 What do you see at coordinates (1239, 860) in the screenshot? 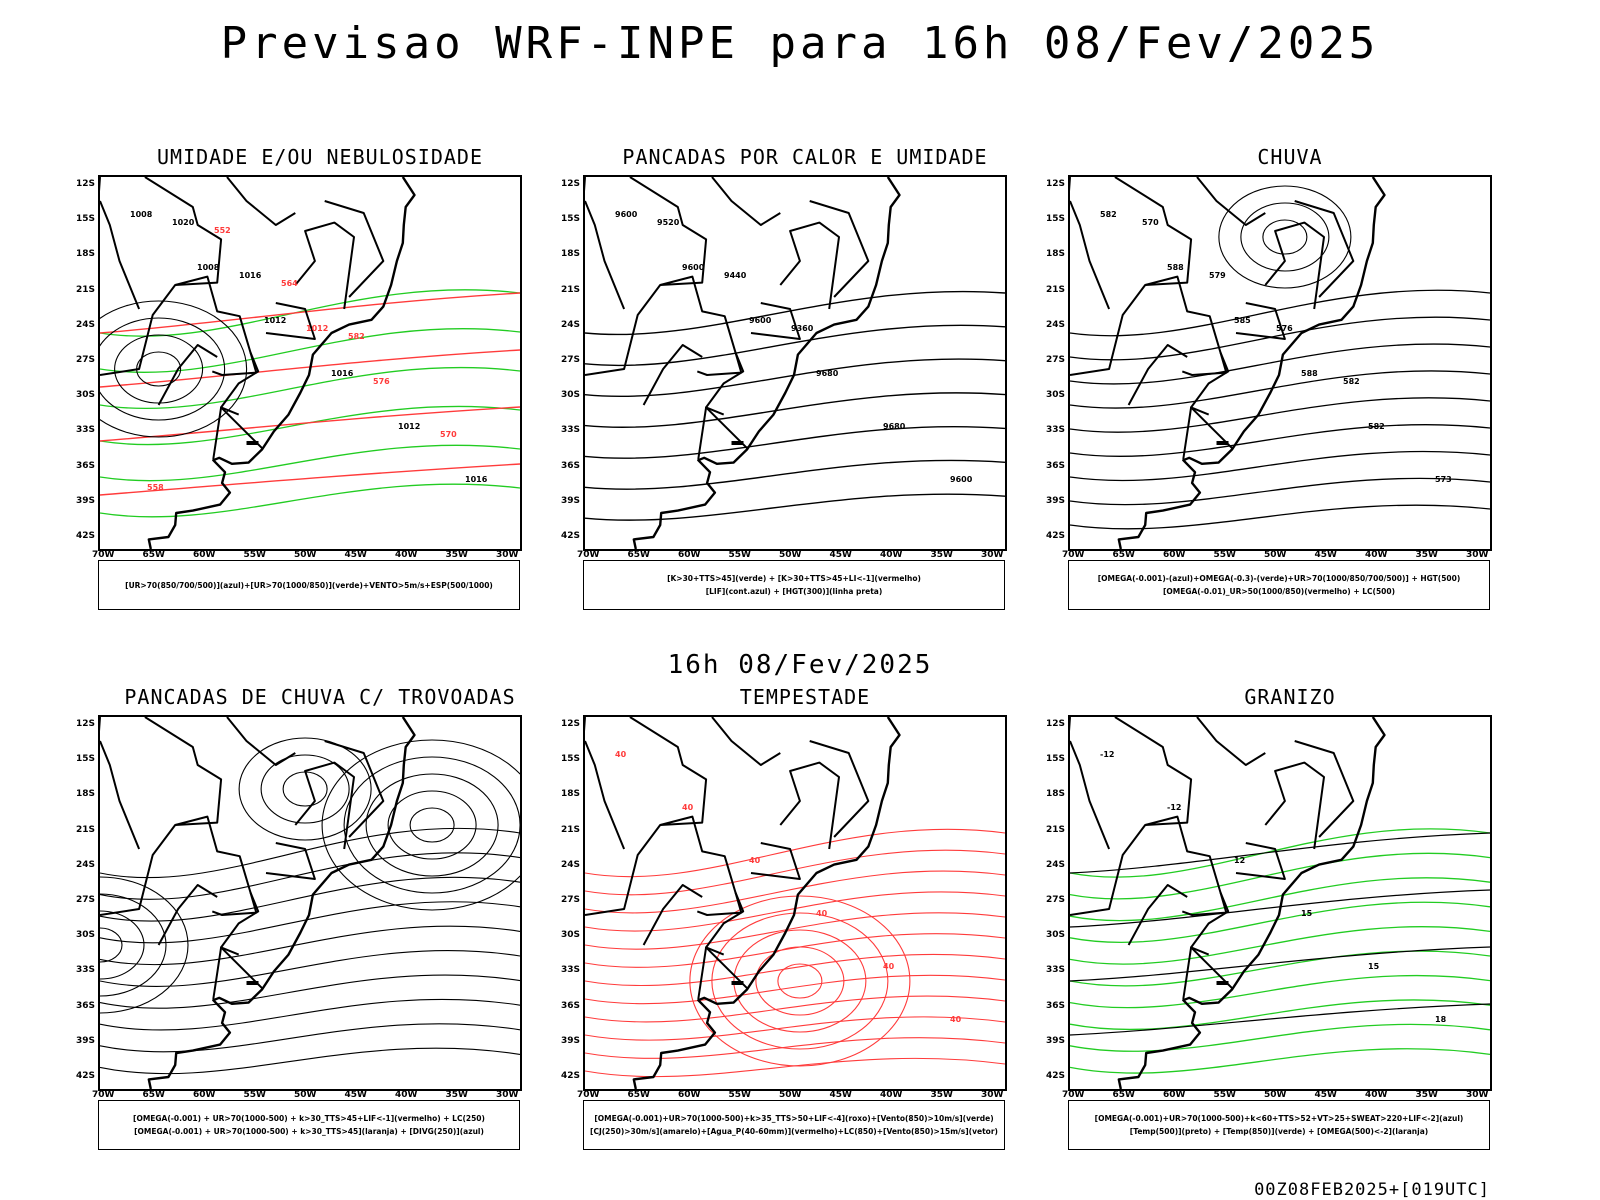
I see `contour-label: 12` at bounding box center [1239, 860].